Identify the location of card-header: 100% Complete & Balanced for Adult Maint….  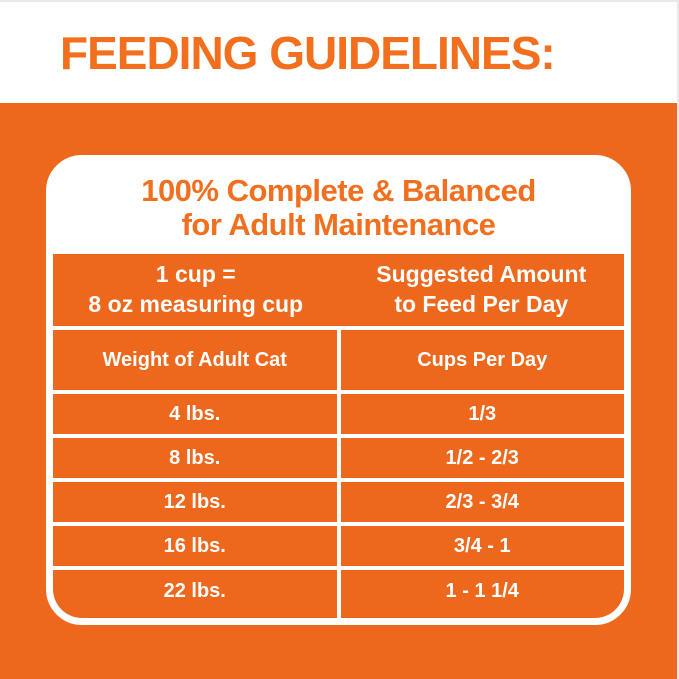
(338, 208).